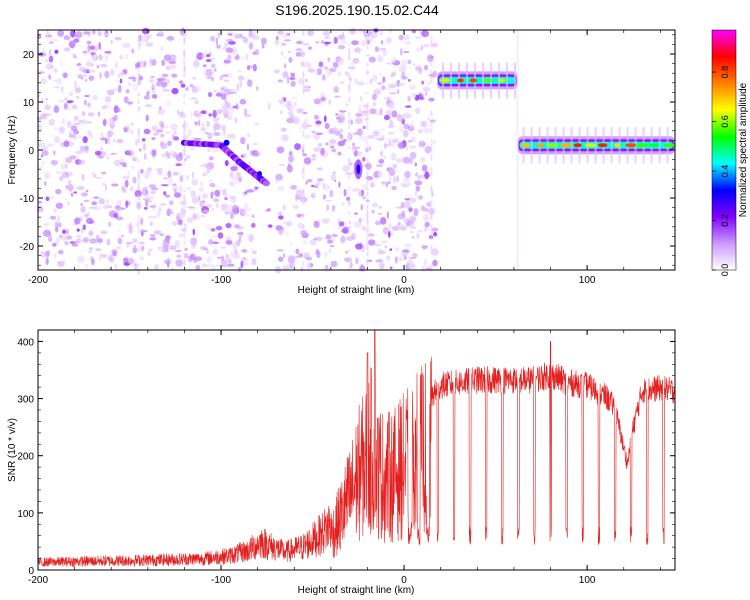  What do you see at coordinates (25, 457) in the screenshot?
I see `y-tick-label: 200` at bounding box center [25, 457].